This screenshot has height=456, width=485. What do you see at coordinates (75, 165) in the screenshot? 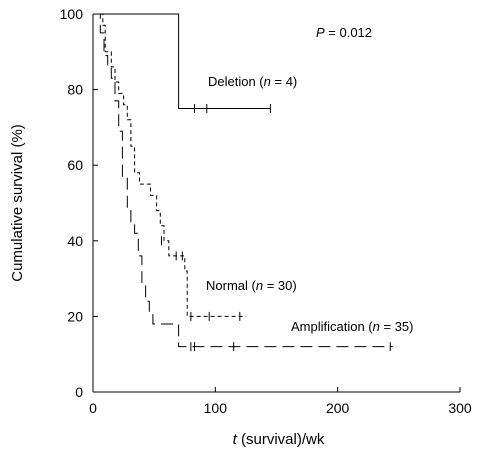
I see `y-tick-label: 60` at bounding box center [75, 165].